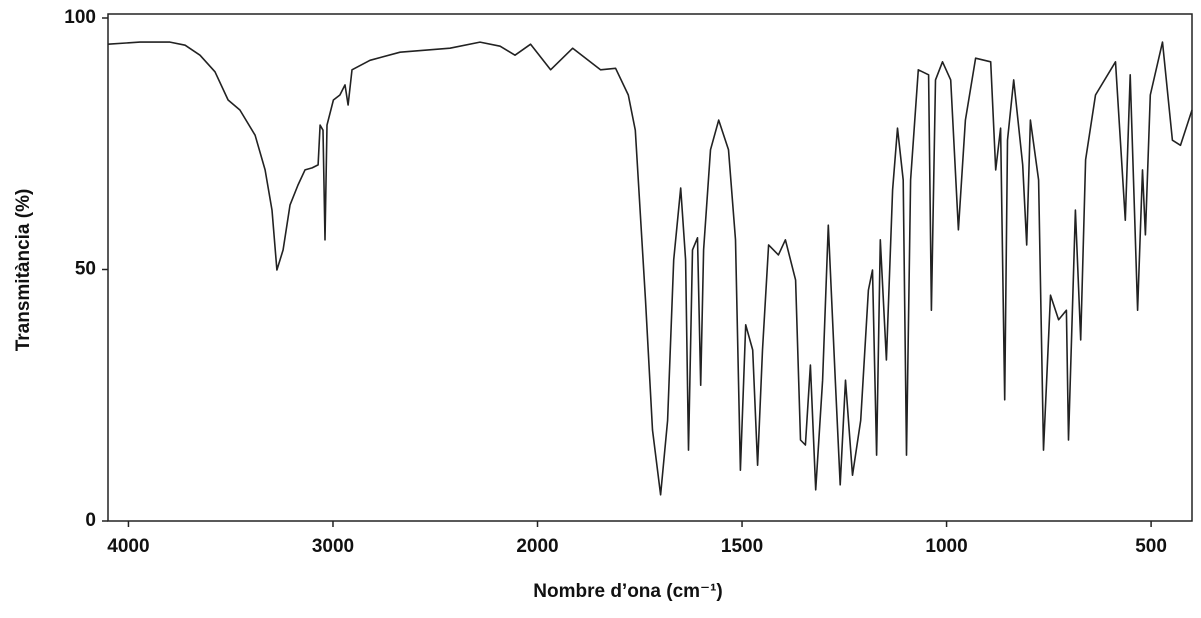 The width and height of the screenshot is (1201, 618). Describe the element at coordinates (627, 591) in the screenshot. I see `x-axis-title: Nombre d’ona (cm⁻¹)` at that location.